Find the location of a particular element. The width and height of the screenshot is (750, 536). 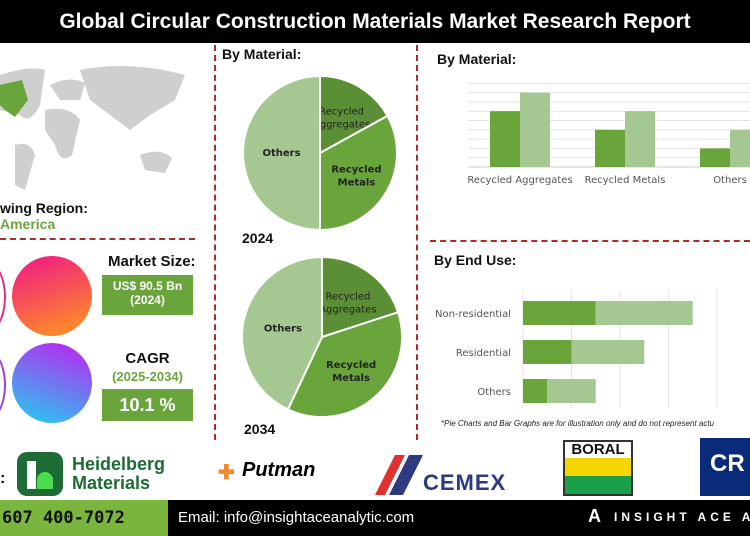

enduse-title: By End Use: is located at coordinates (475, 260).